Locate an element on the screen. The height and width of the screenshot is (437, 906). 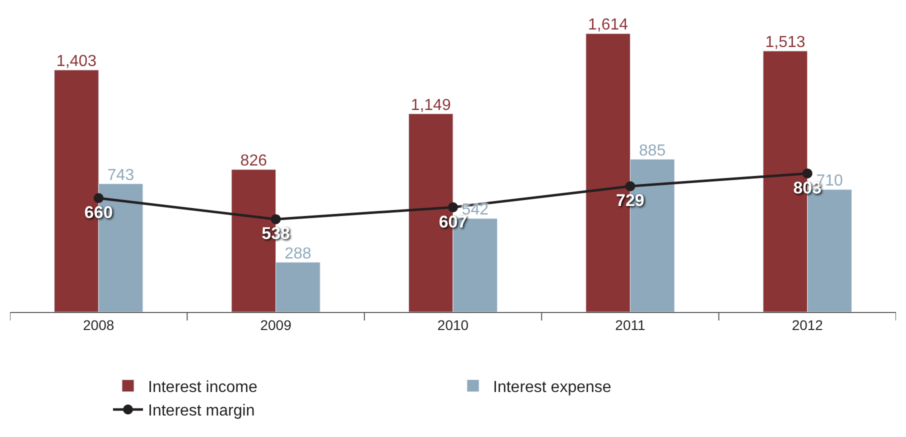
data-label: 885 is located at coordinates (652, 151).